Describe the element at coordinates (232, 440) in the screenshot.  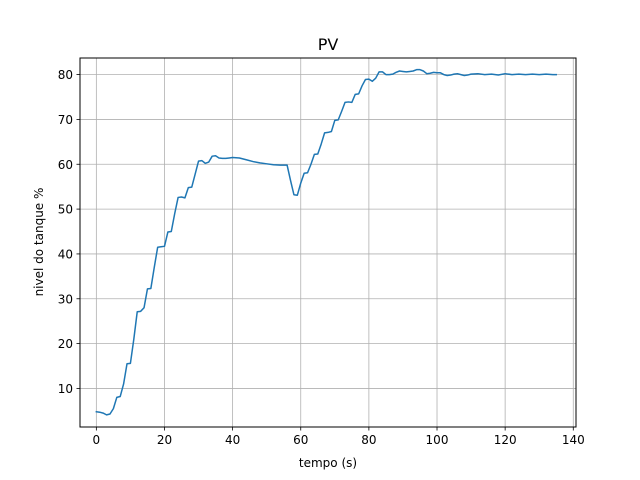
I see `x-tick-label: 40` at that location.